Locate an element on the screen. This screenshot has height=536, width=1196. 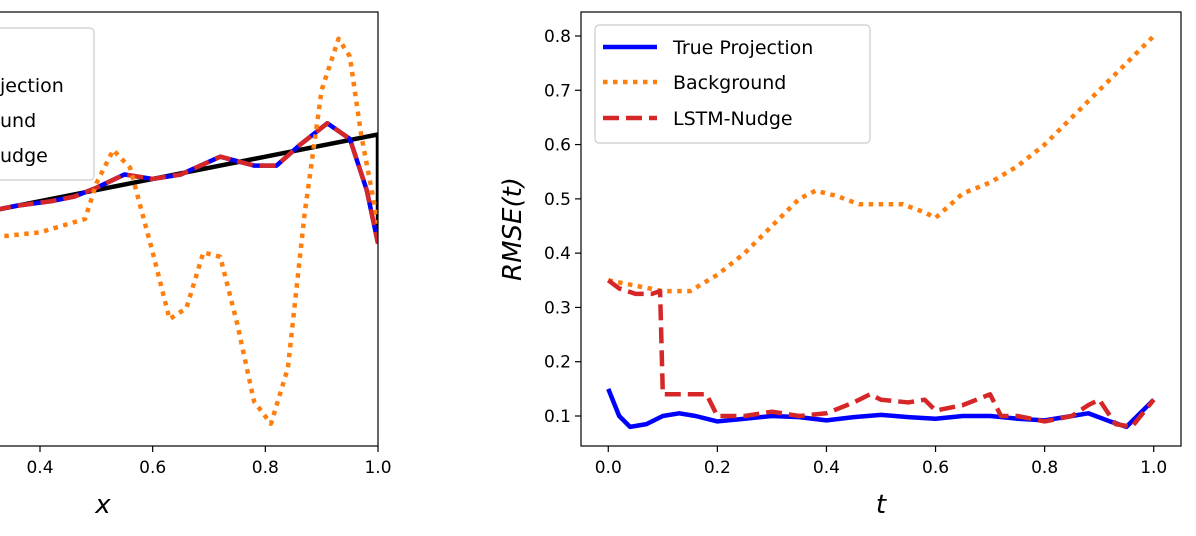
right-legend-entry-background: Background is located at coordinates (729, 83).